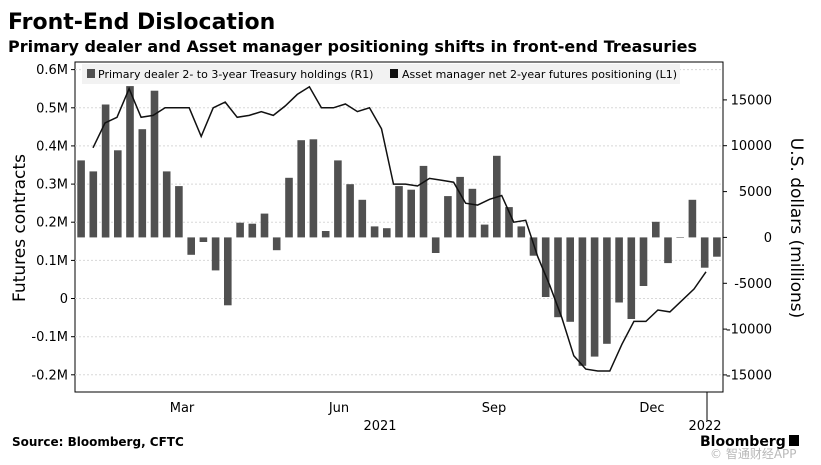 This screenshot has height=465, width=821. What do you see at coordinates (52, 108) in the screenshot?
I see `left-tick-label-7: 0.5M` at bounding box center [52, 108].